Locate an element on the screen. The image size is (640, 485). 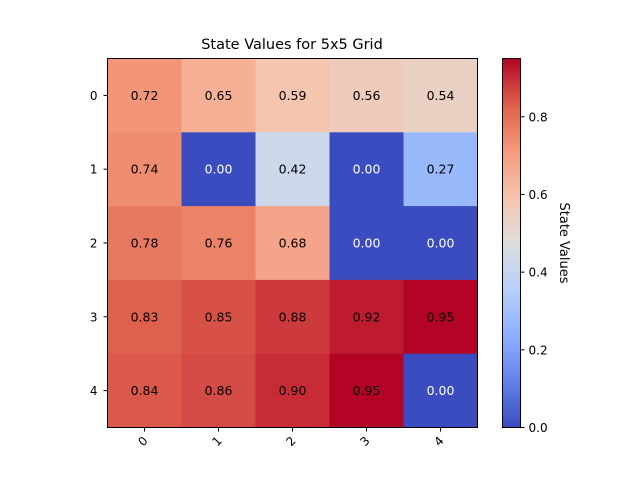
y-tick-label: 3 is located at coordinates (94, 317).